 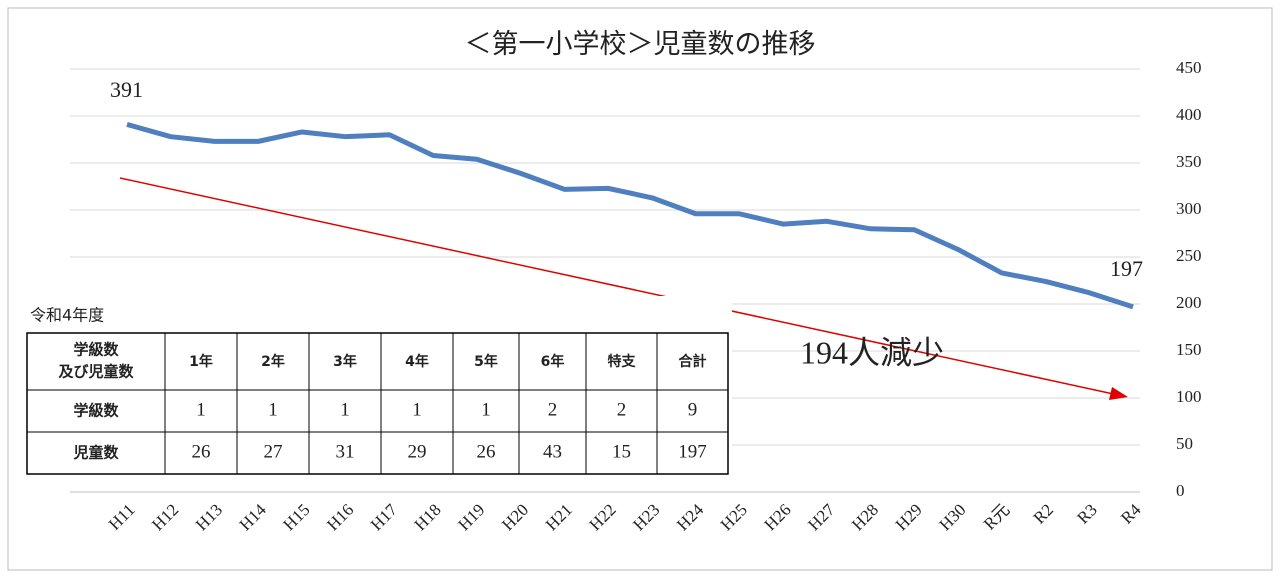 What do you see at coordinates (273, 451) in the screenshot?
I see `table-cell: 27` at bounding box center [273, 451].